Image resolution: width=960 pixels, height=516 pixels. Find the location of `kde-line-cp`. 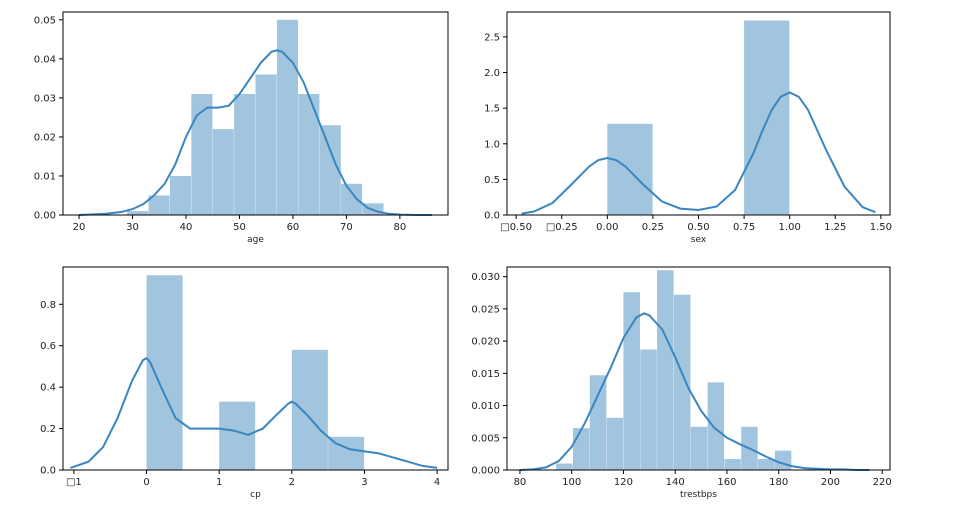

kde-line-cp is located at coordinates (253, 412).